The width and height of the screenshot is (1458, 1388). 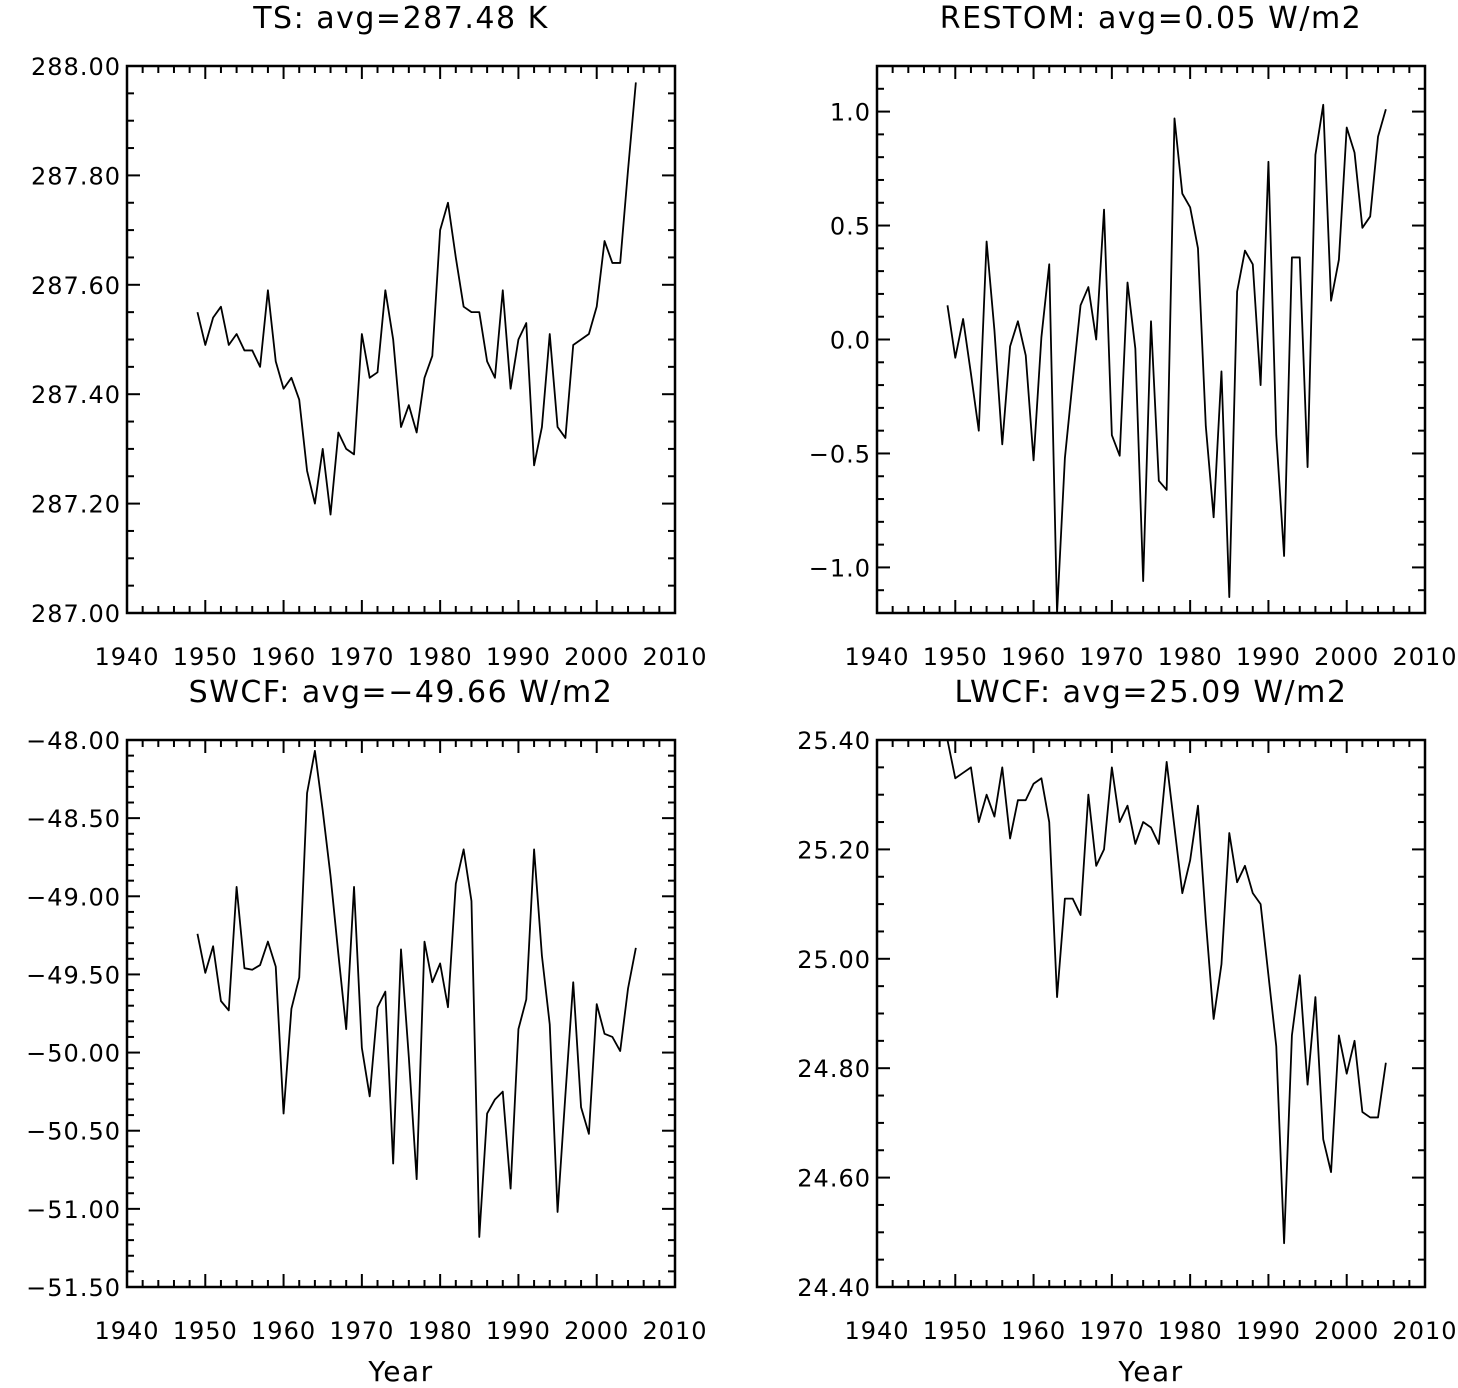 What do you see at coordinates (76, 176) in the screenshot?
I see `y-tick-label: 287.80` at bounding box center [76, 176].